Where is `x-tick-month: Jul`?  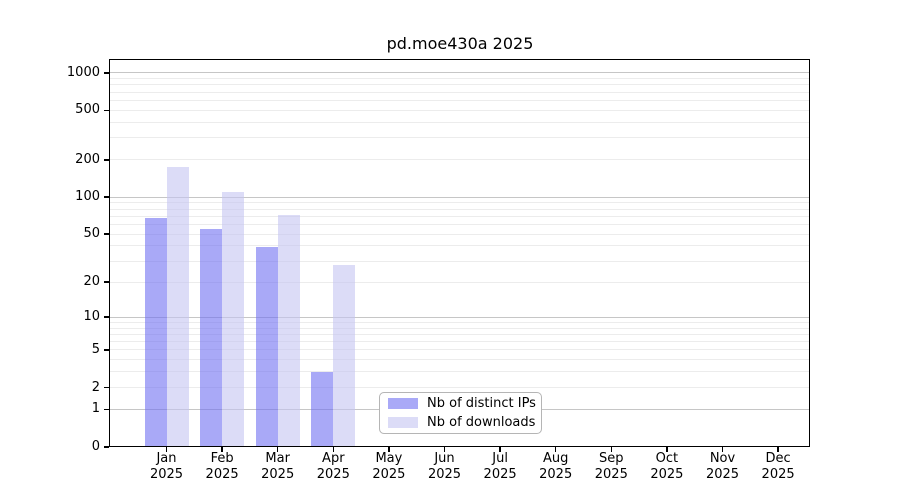
x-tick-month: Jul is located at coordinates (500, 458).